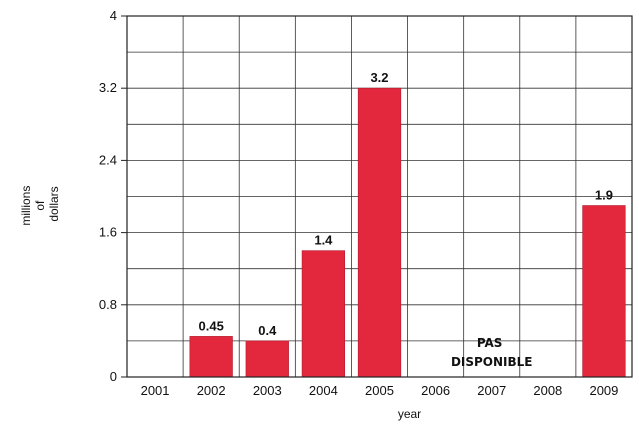 Image resolution: width=639 pixels, height=426 pixels. What do you see at coordinates (267, 390) in the screenshot?
I see `x-tick-label: 2003` at bounding box center [267, 390].